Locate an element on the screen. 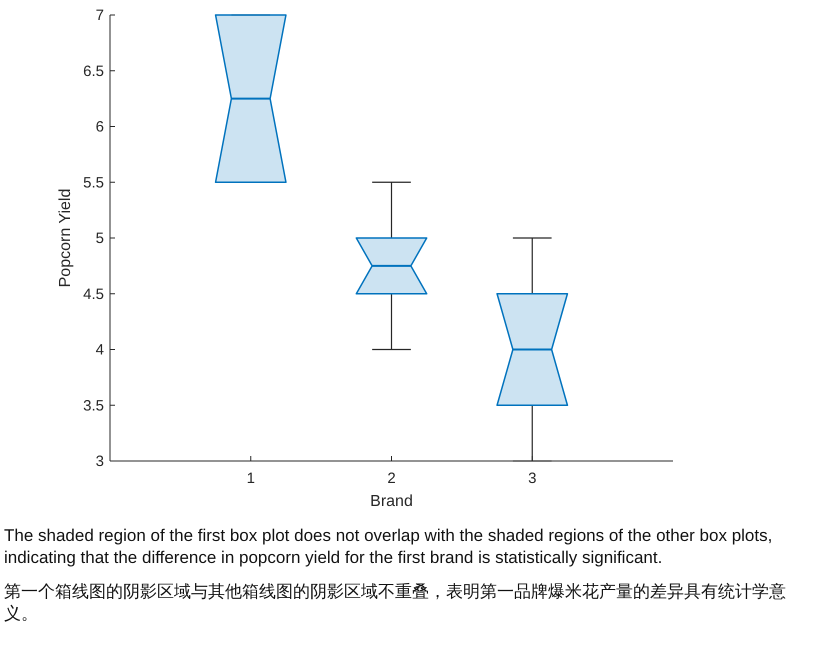 This screenshot has height=645, width=823. y-tick-label: 5 is located at coordinates (100, 238).